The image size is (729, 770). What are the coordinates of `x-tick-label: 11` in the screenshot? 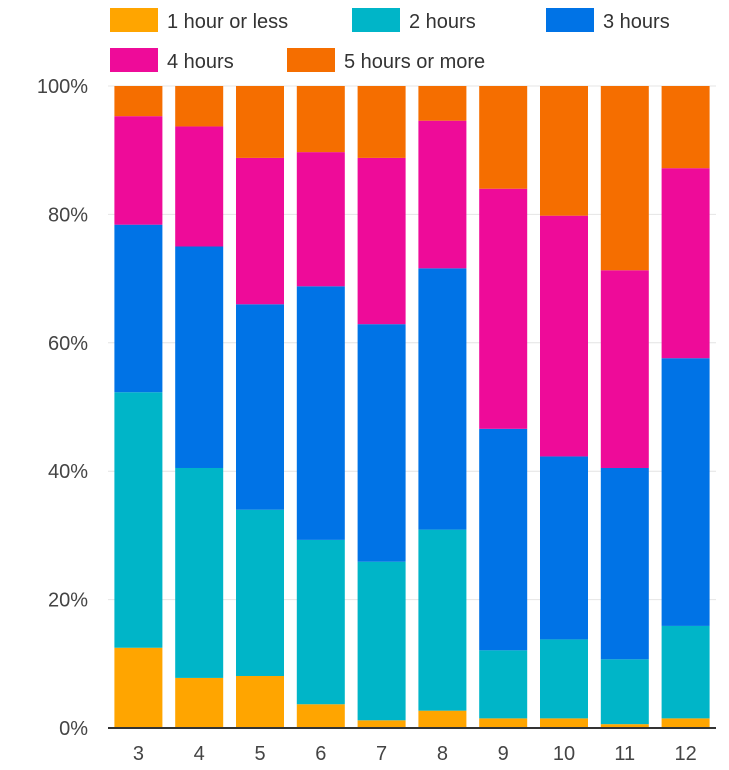 It's located at (624, 754).